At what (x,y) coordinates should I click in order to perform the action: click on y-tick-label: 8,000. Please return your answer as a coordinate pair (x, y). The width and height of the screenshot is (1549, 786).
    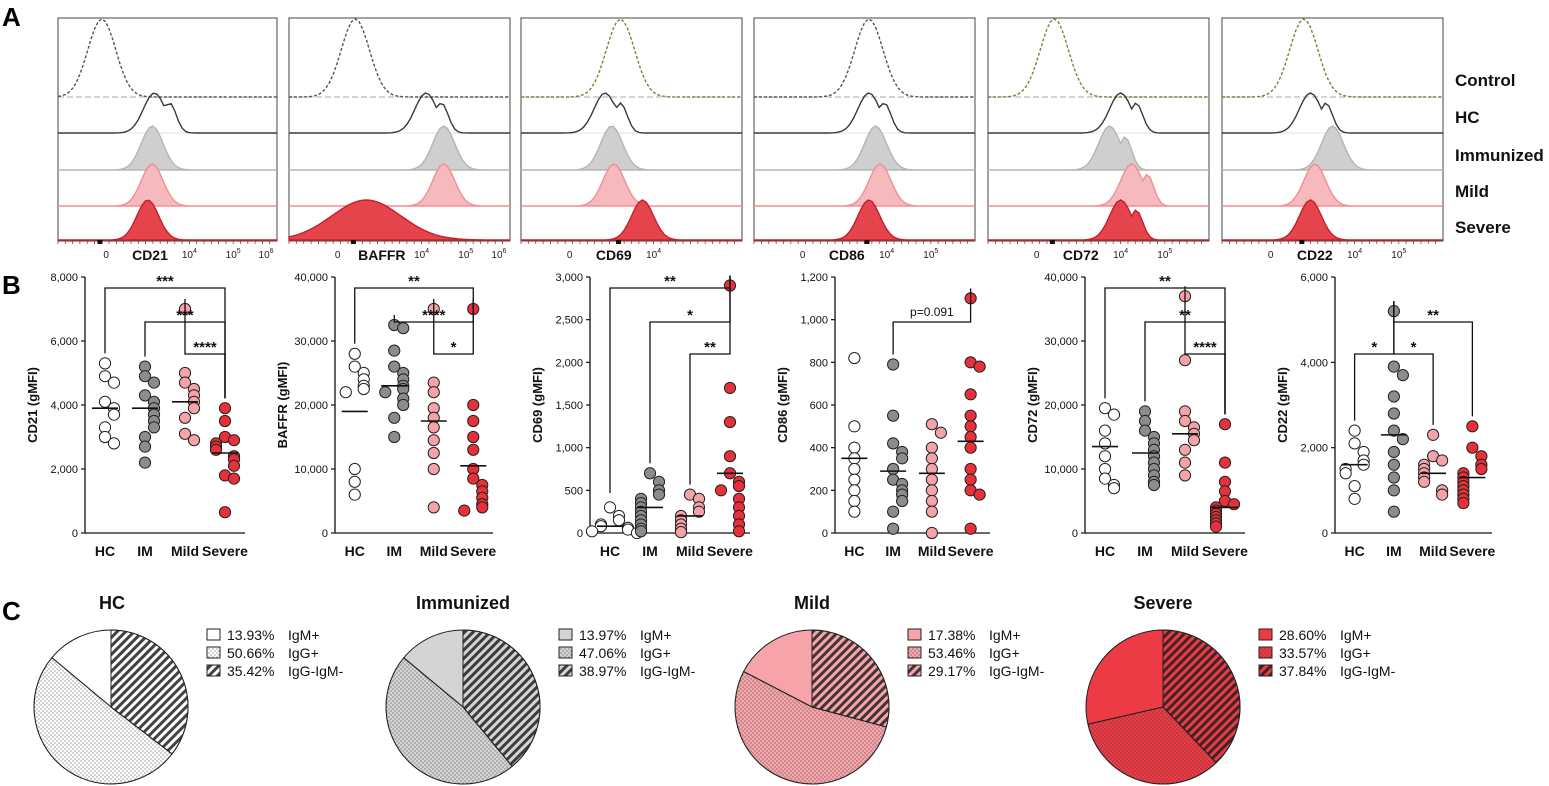
    Looking at the image, I should click on (64, 278).